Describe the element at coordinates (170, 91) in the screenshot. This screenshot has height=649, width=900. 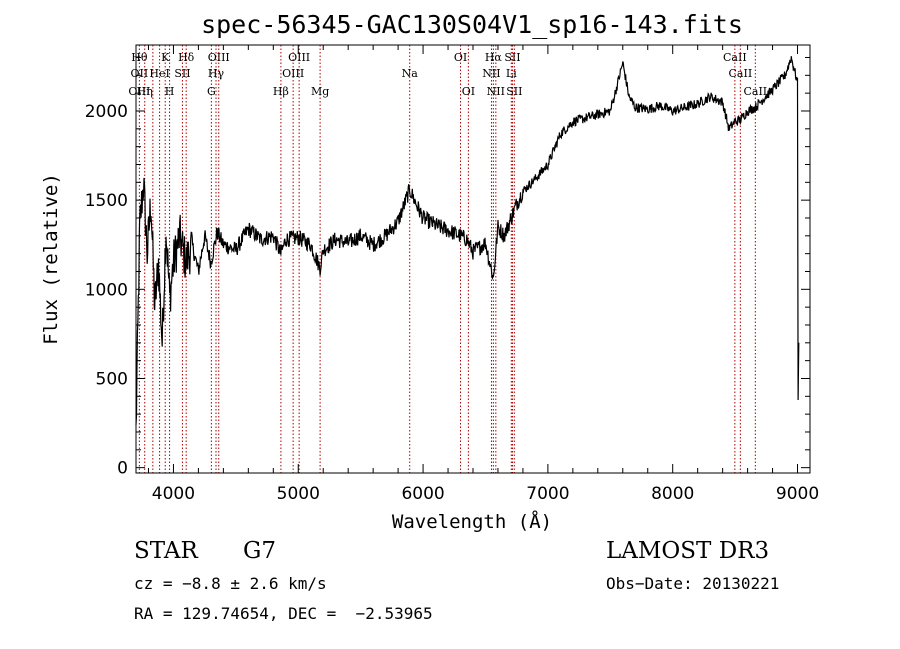
I see `line-label: H` at that location.